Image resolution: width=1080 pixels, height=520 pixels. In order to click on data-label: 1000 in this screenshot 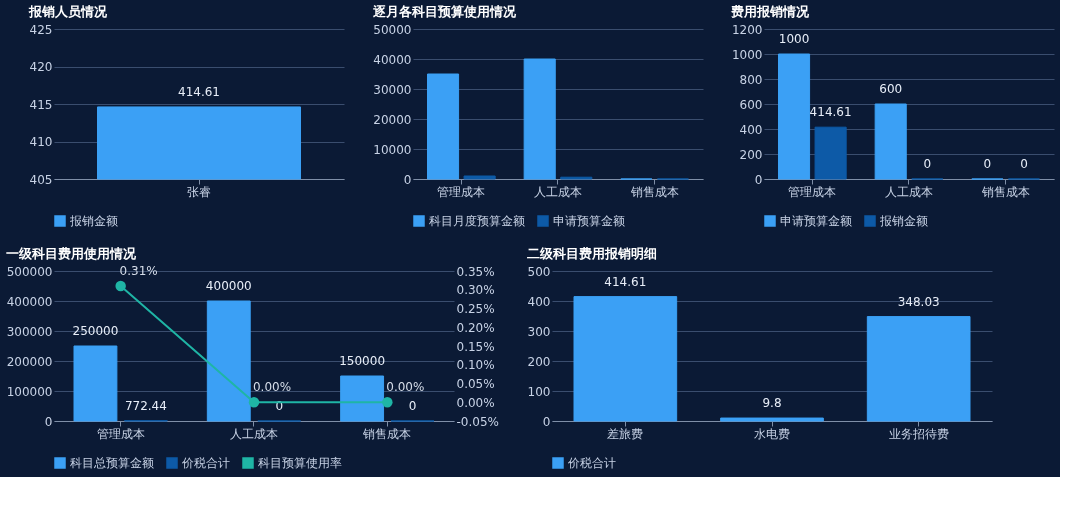, I will do `click(794, 39)`.